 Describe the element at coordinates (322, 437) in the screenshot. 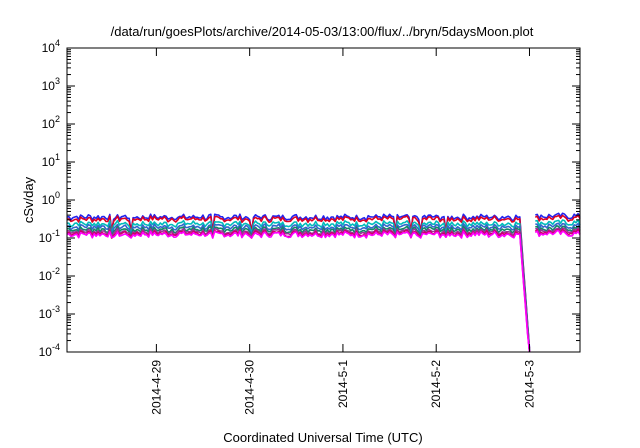

I see `x-axis-label: Coordinated Universal Time (UTC)` at that location.